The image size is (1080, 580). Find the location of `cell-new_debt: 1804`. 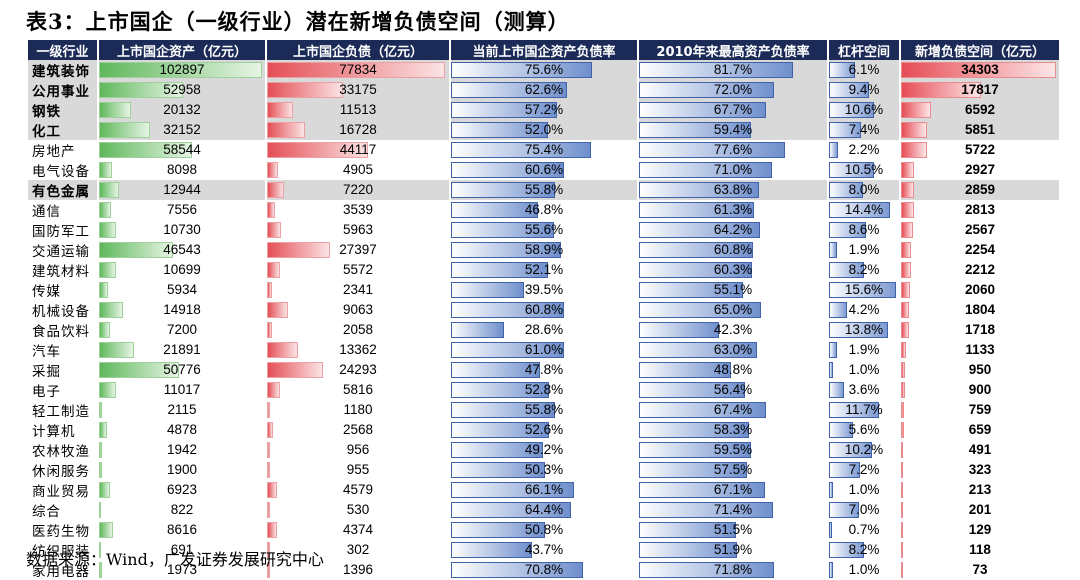

cell-new_debt: 1804 is located at coordinates (980, 310).